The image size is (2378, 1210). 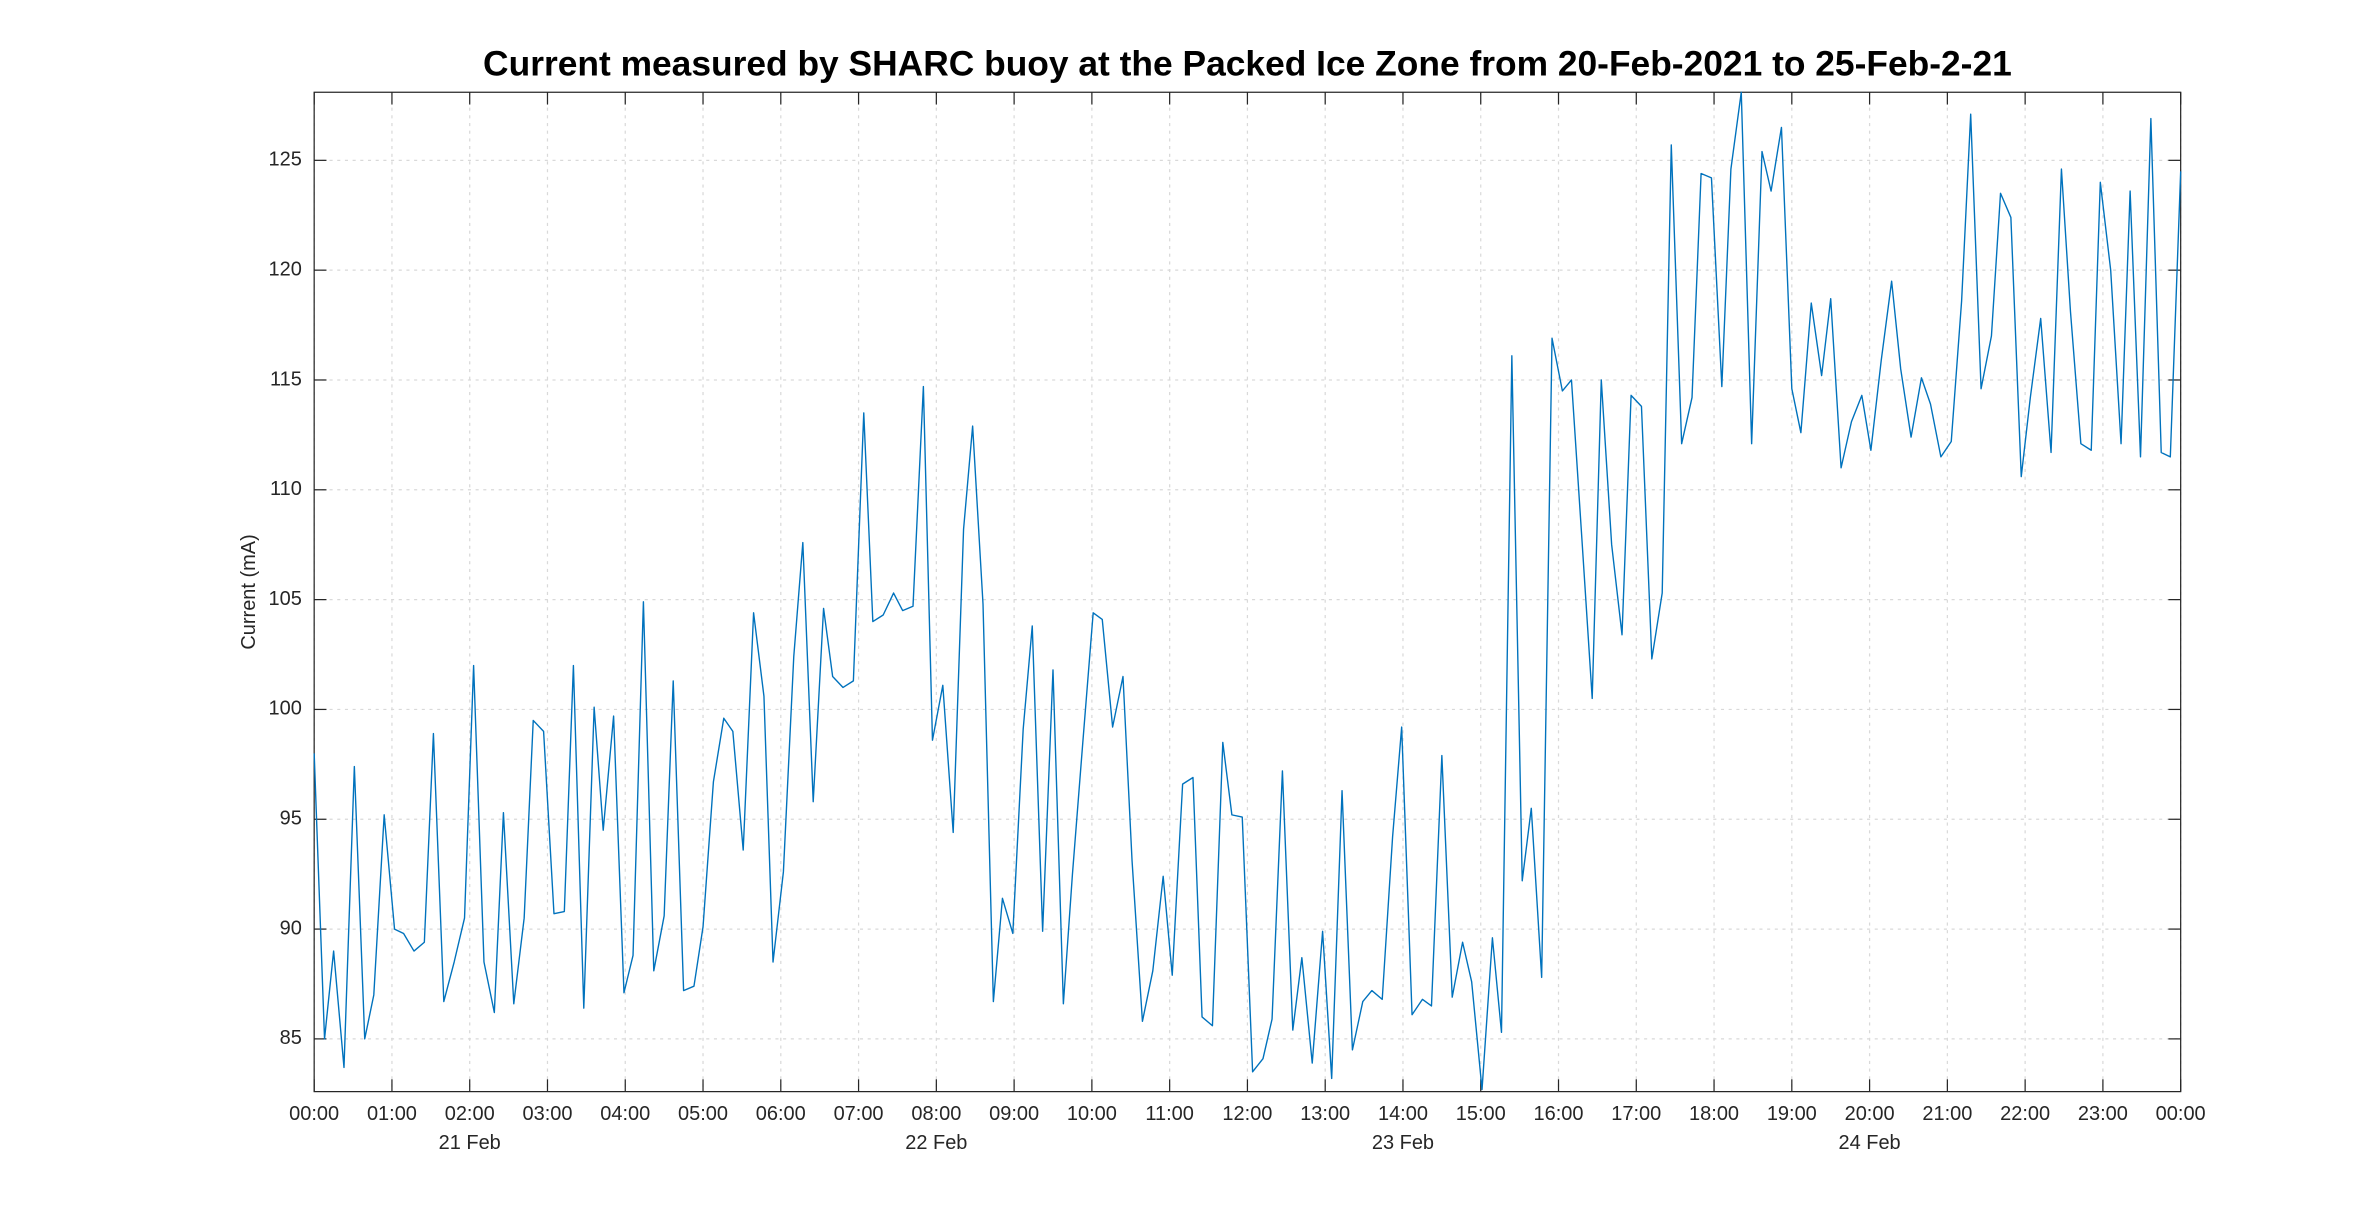 I want to click on y-tick-label: 100, so click(x=285, y=709).